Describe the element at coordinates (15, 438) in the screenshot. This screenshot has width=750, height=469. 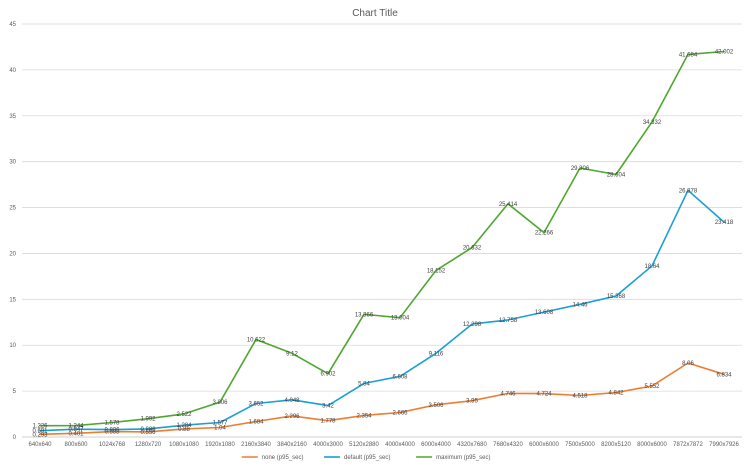
I see `y-tick-label: 0` at that location.